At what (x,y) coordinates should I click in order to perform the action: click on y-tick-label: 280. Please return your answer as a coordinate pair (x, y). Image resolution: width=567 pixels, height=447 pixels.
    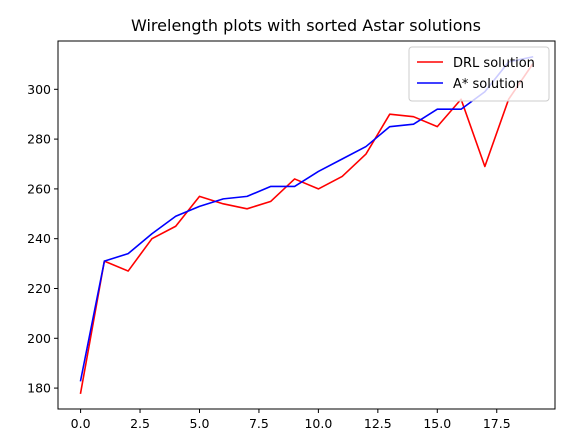
    Looking at the image, I should click on (39, 139).